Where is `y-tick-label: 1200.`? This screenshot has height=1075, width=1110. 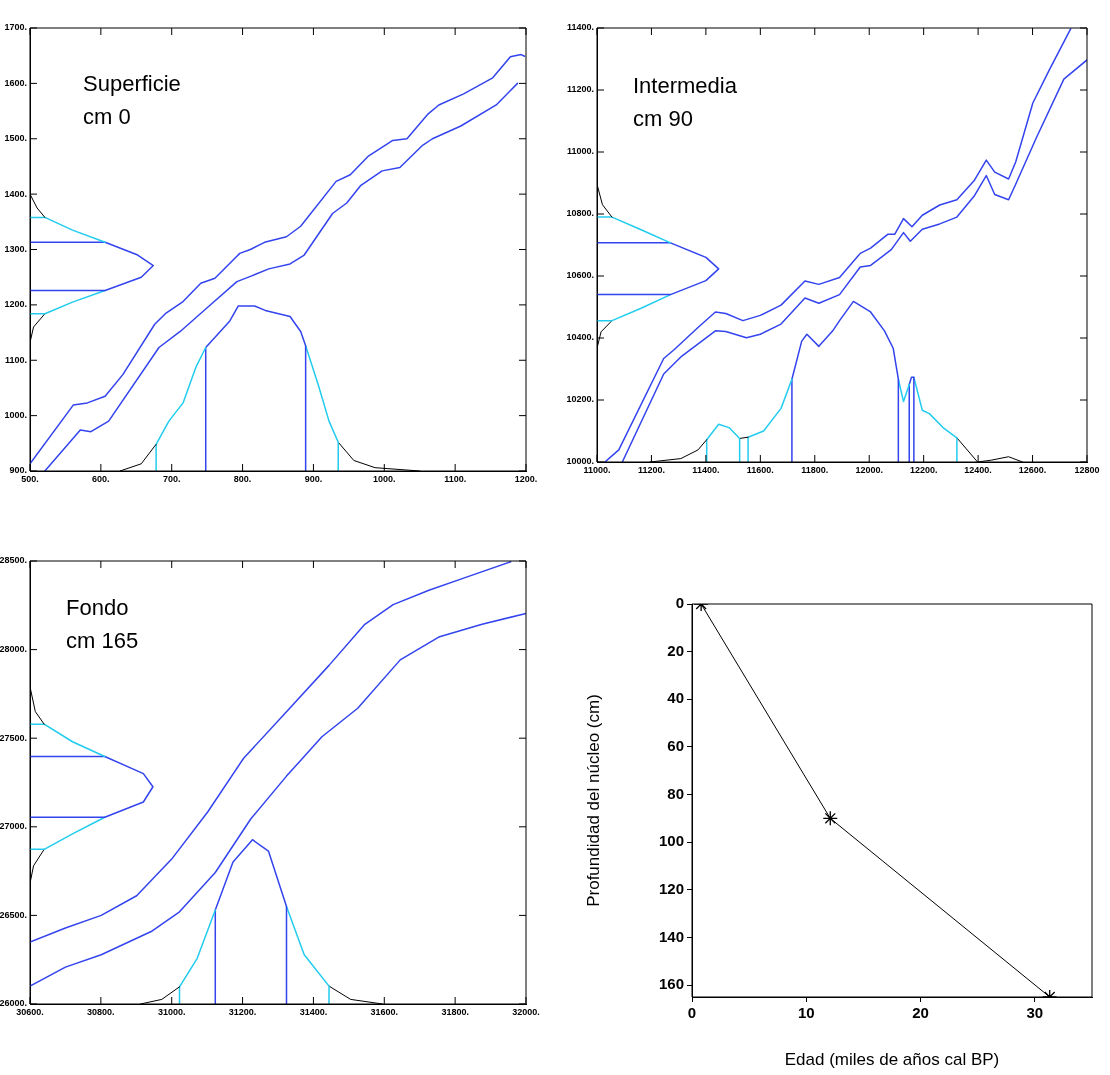 y-tick-label: 1200. is located at coordinates (15, 304).